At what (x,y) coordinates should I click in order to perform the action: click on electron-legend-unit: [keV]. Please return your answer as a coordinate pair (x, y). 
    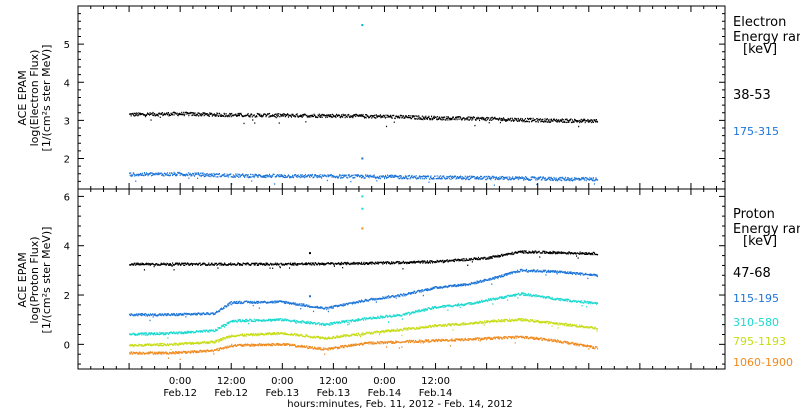
    Looking at the image, I should click on (760, 49).